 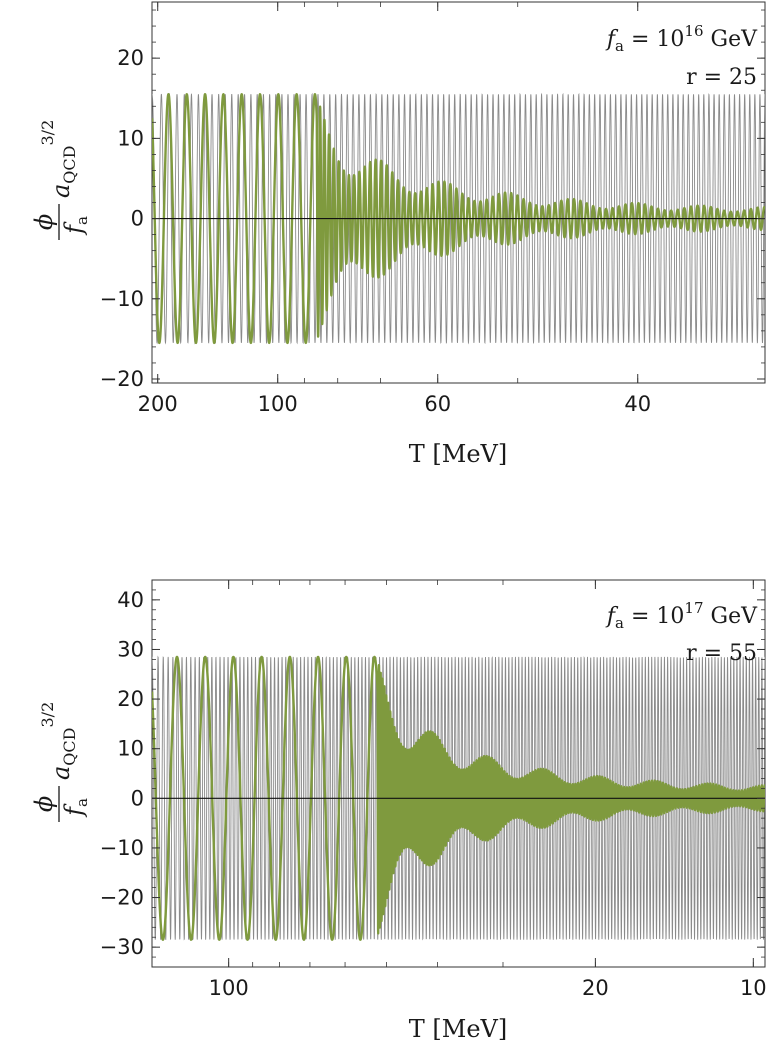 What do you see at coordinates (158, 404) in the screenshot?
I see `top-x-tick-label-0: 200` at bounding box center [158, 404].